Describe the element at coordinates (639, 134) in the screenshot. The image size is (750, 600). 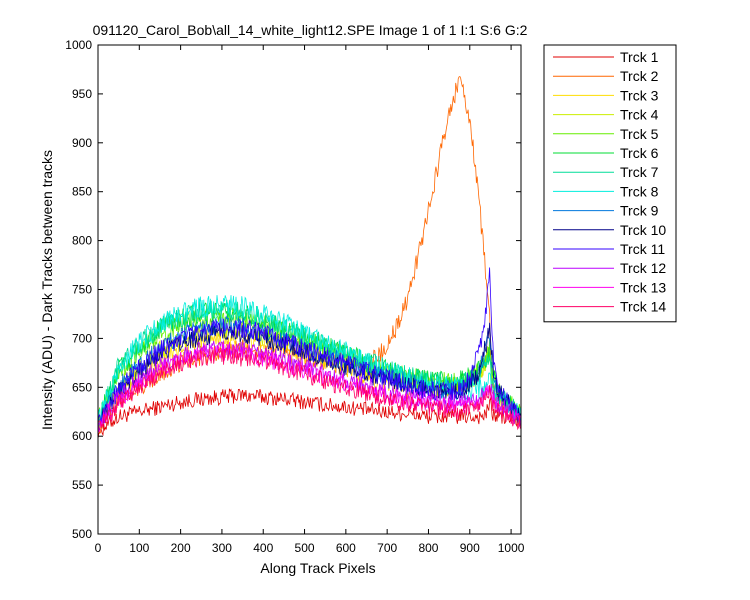
I see `legend-label: Trck 5` at that location.